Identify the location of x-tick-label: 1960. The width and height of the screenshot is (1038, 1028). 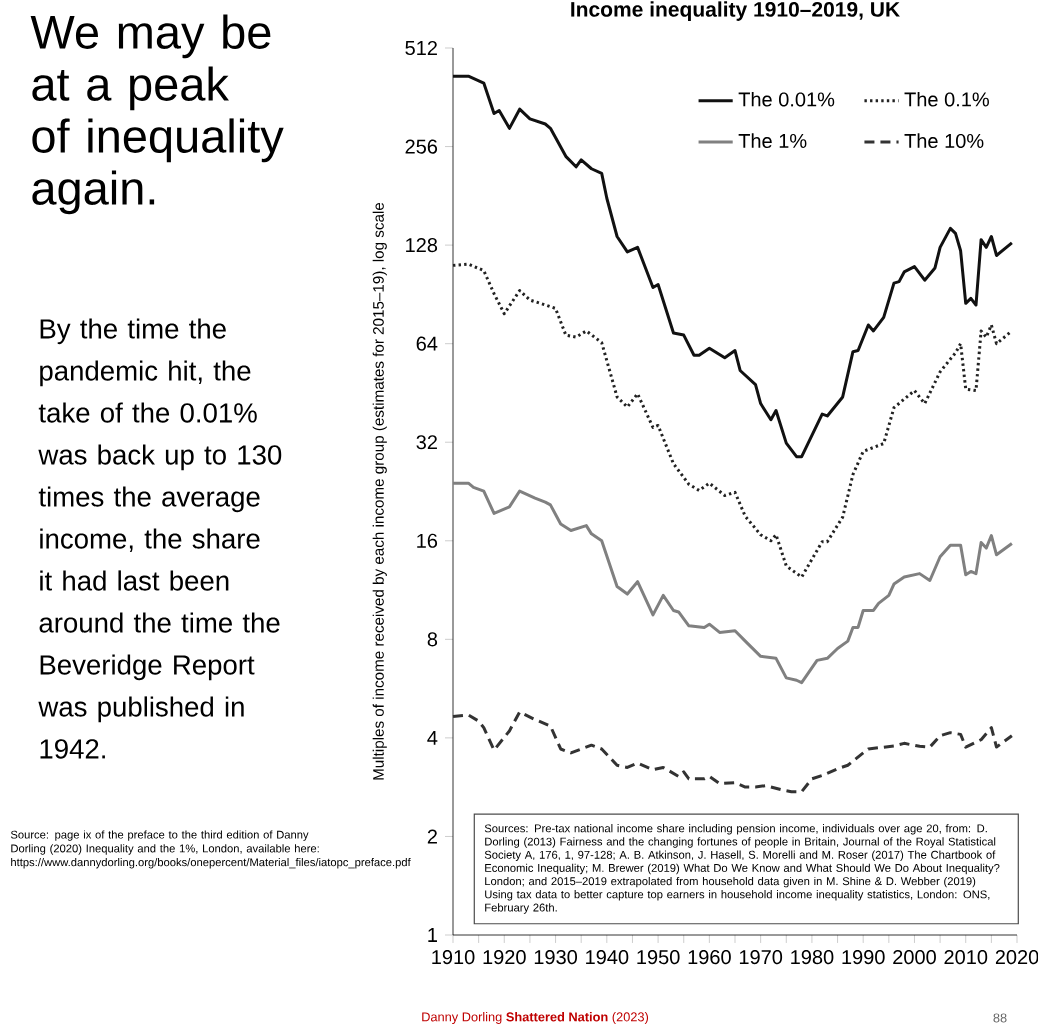
(709, 957).